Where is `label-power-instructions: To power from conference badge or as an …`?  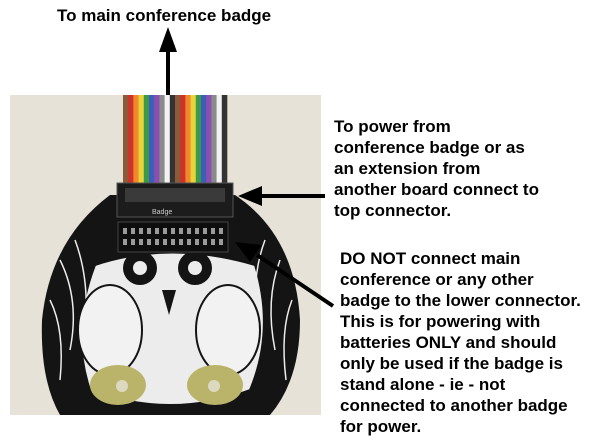 label-power-instructions: To power from conference badge or as an … is located at coordinates (436, 168).